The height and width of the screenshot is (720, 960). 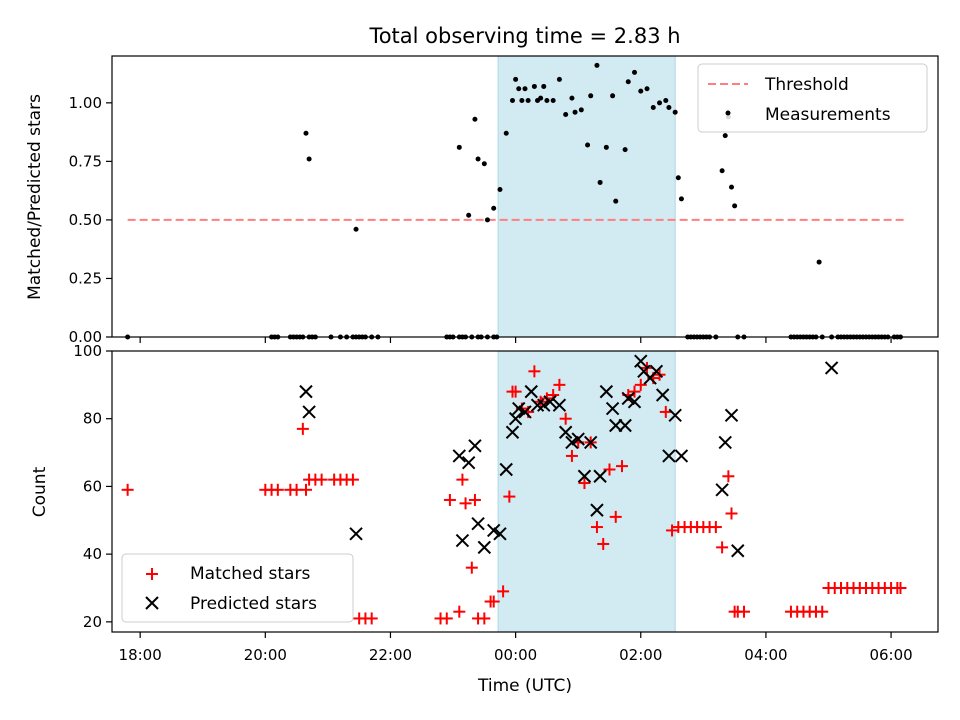 I want to click on top-x-axis-ticks, so click(x=515, y=340).